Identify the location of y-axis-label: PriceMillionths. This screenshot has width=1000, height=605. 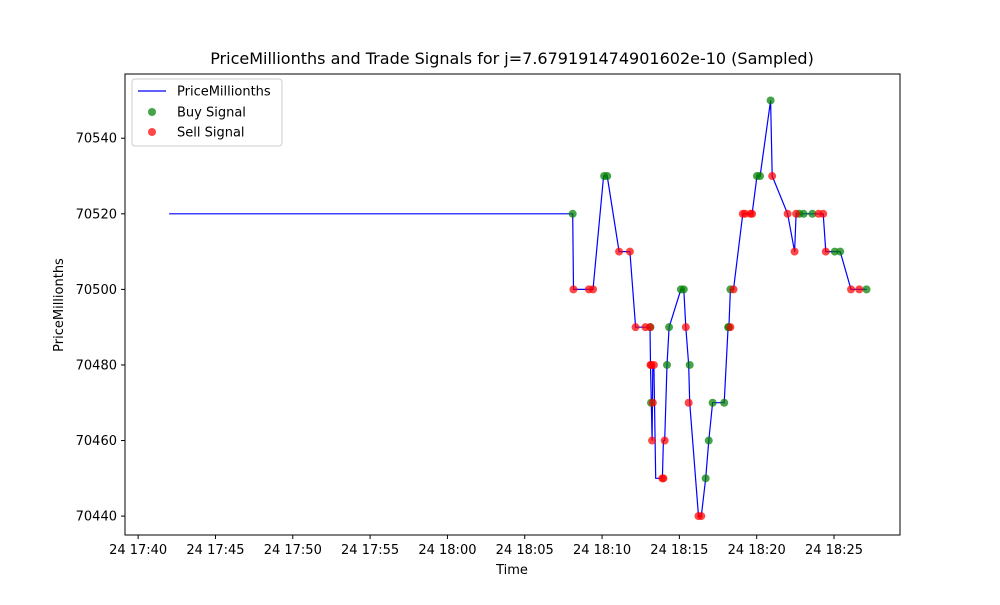
(59, 305).